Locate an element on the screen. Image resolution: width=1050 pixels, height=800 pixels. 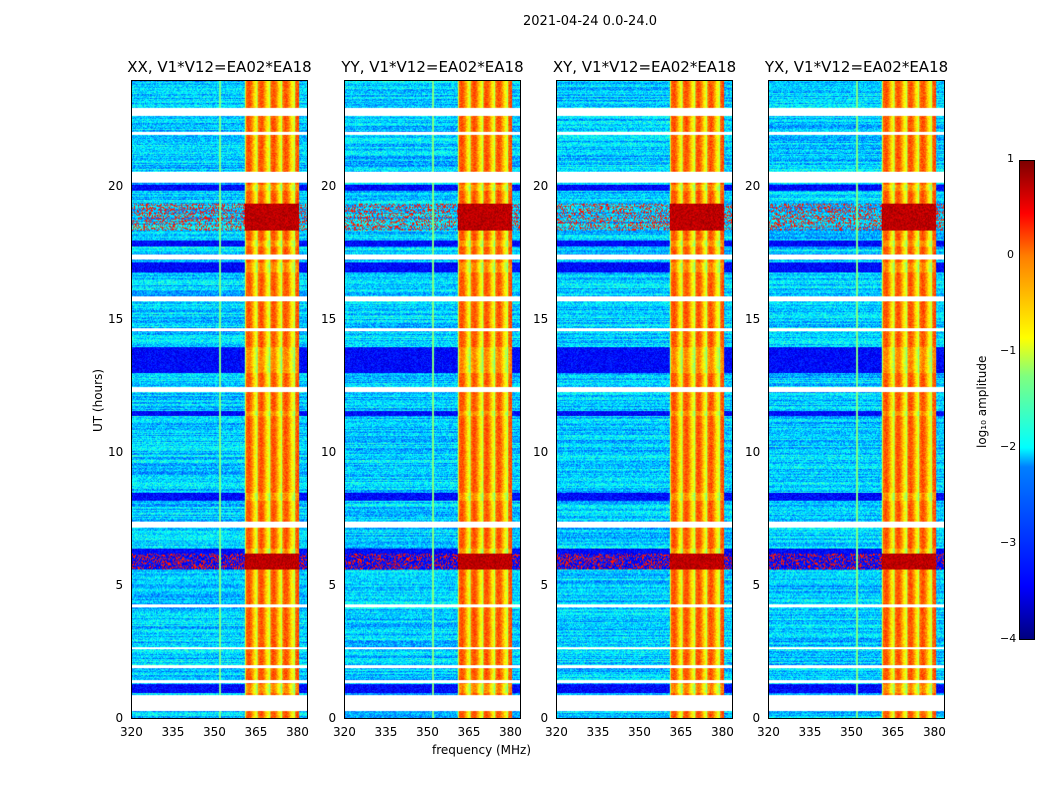
colorbar-label: log₁₀ amplitude is located at coordinates (982, 401).